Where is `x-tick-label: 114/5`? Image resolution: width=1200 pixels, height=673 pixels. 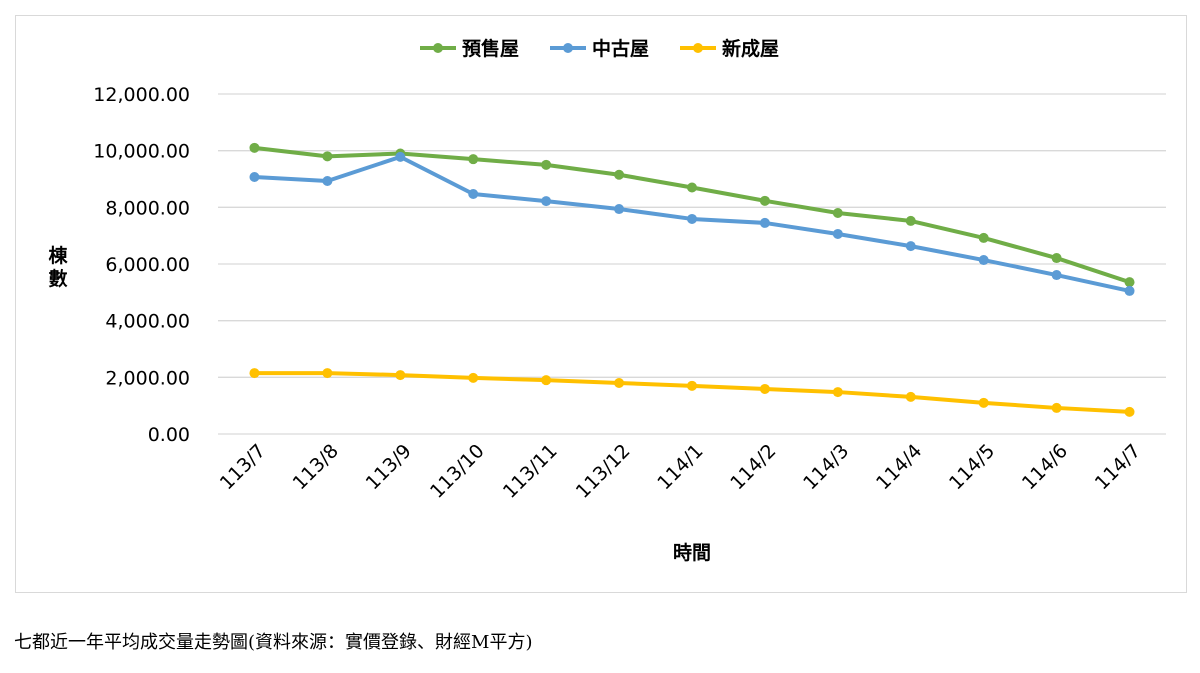 x-tick-label: 114/5 is located at coordinates (972, 467).